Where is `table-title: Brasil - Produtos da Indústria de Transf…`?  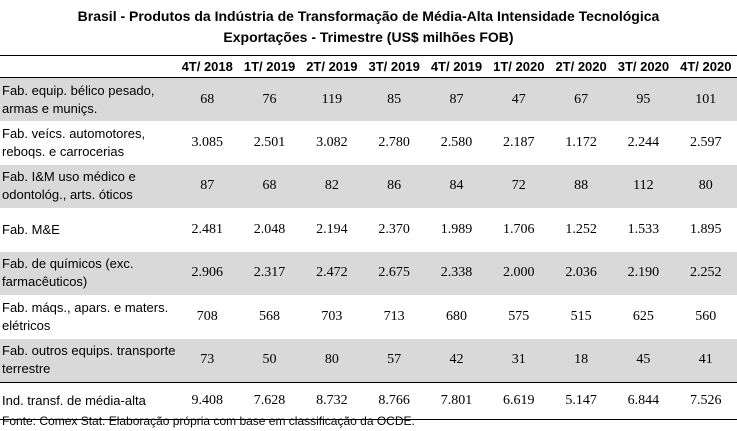
table-title: Brasil - Produtos da Indústria de Transf… is located at coordinates (368, 16).